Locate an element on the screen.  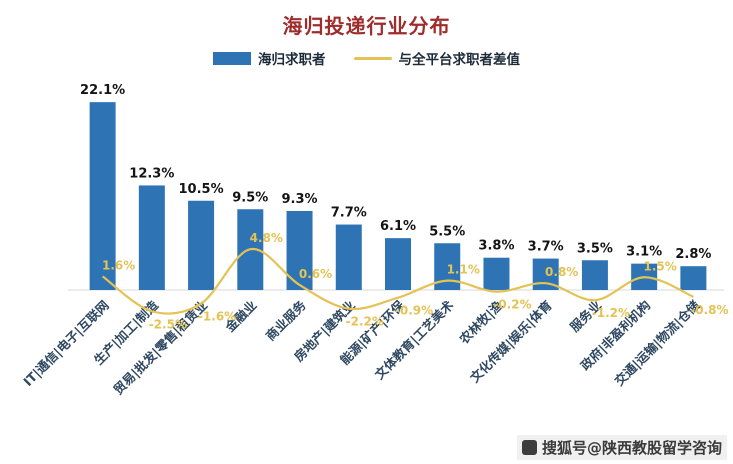
line-swatch-icon is located at coordinates (372, 58).